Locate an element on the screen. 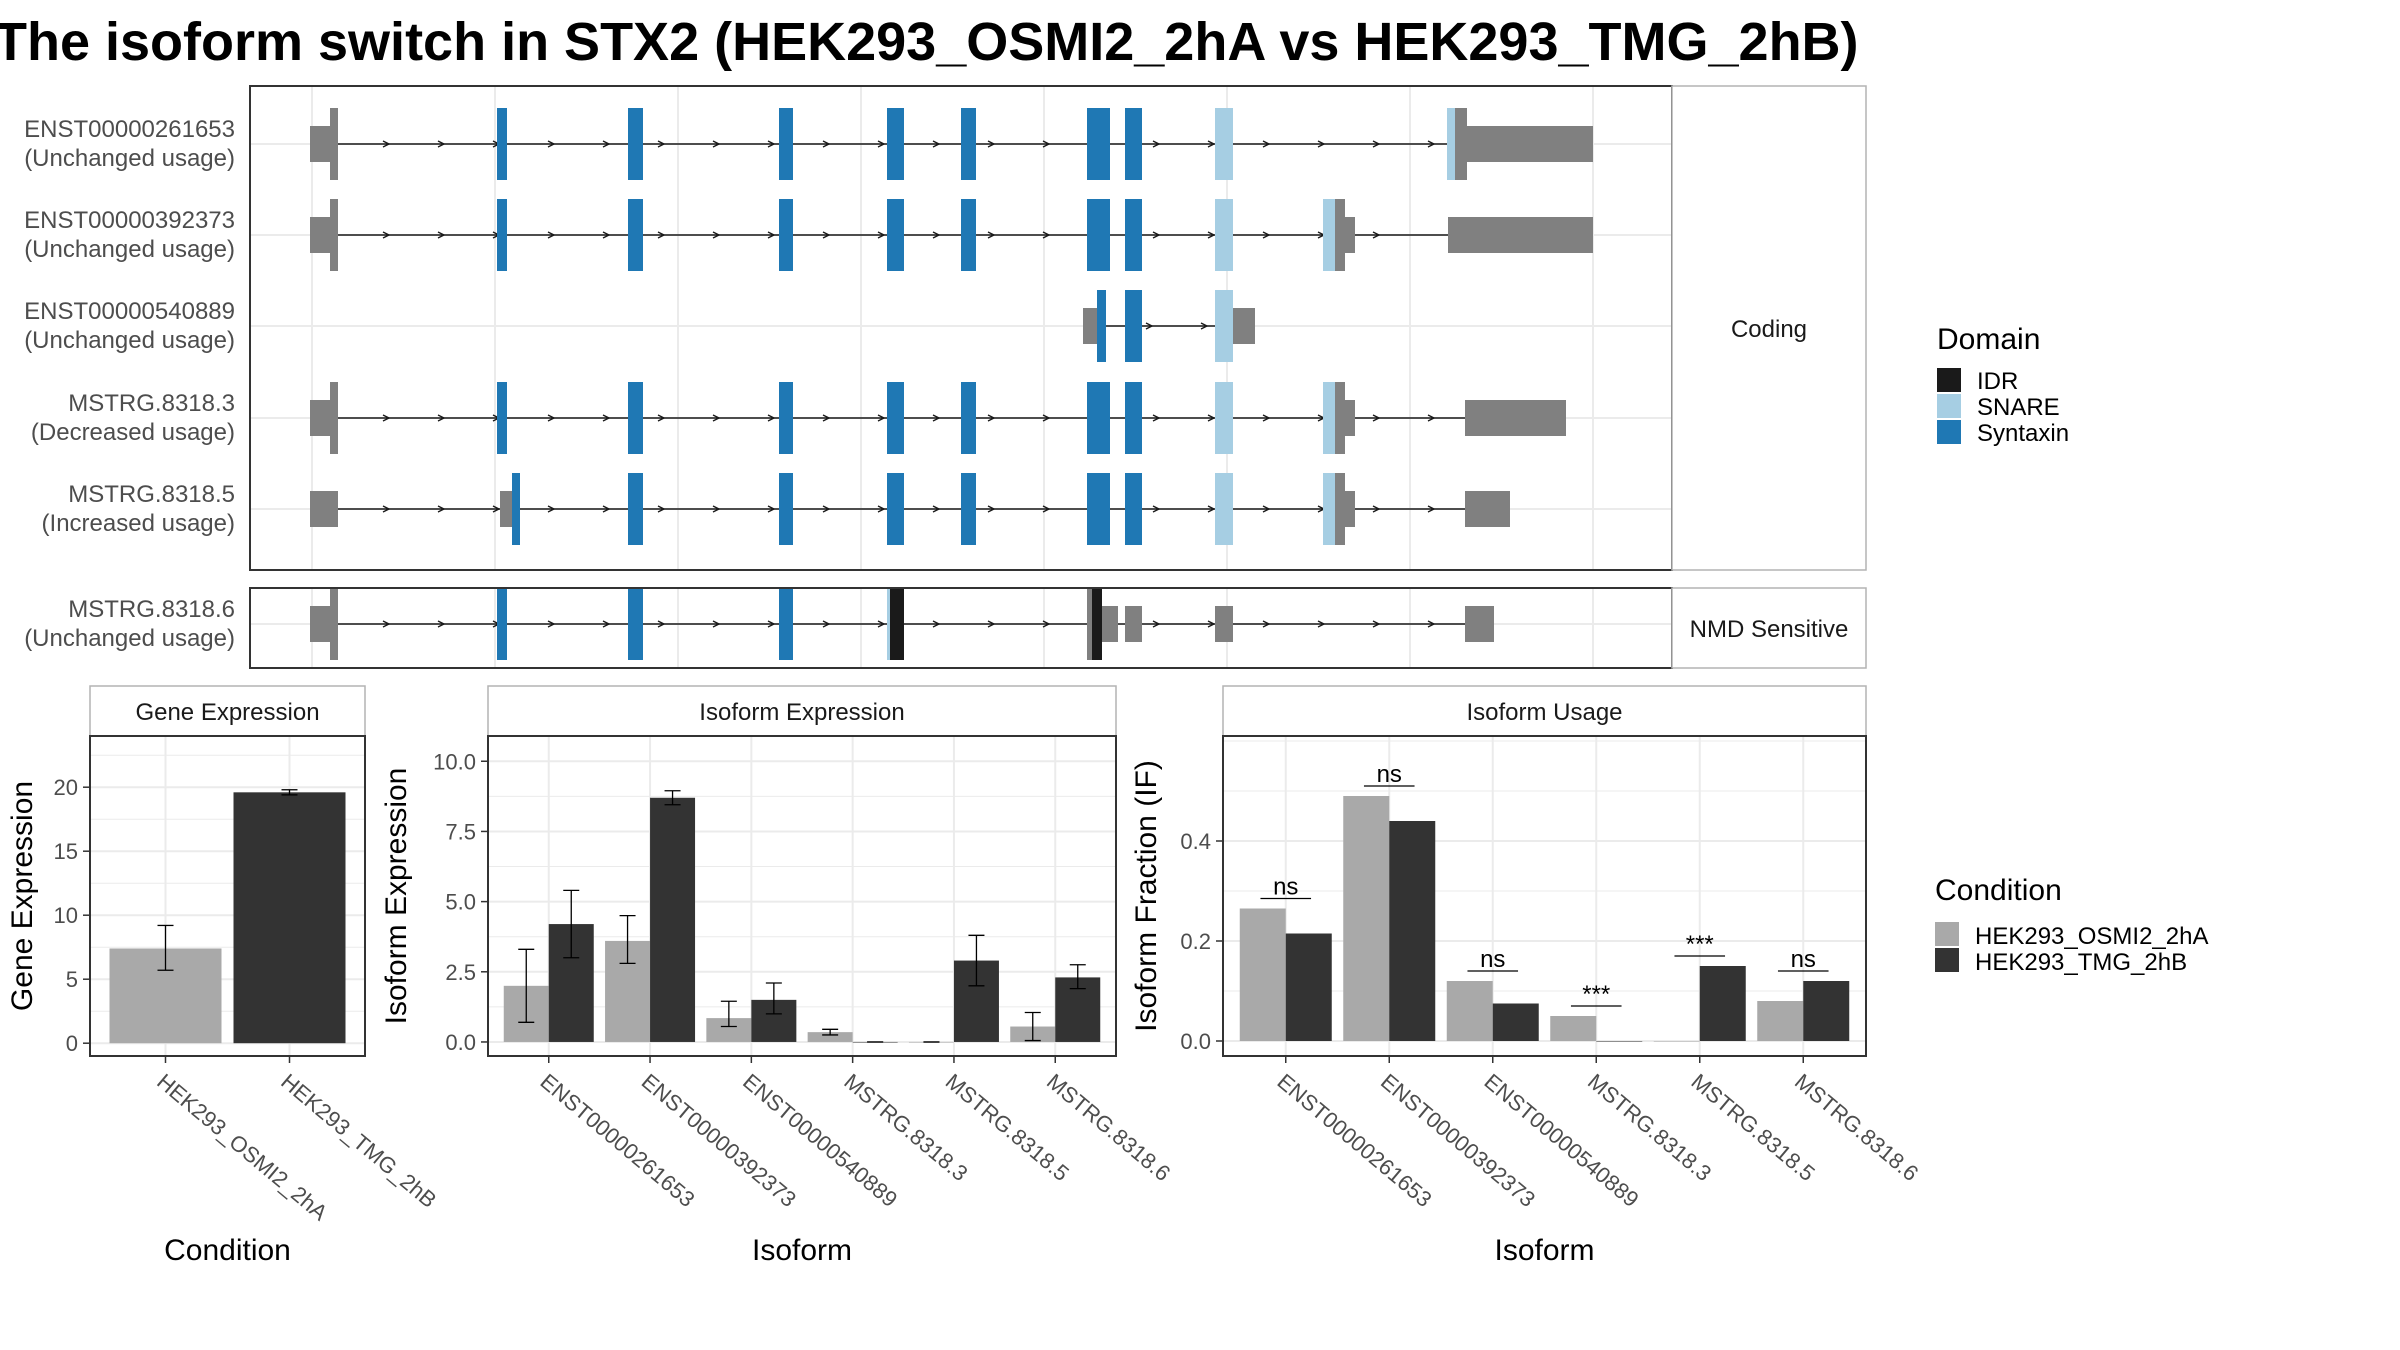 This screenshot has height=1350, width=2400. y-tick-label: 0.0 is located at coordinates (460, 1042).